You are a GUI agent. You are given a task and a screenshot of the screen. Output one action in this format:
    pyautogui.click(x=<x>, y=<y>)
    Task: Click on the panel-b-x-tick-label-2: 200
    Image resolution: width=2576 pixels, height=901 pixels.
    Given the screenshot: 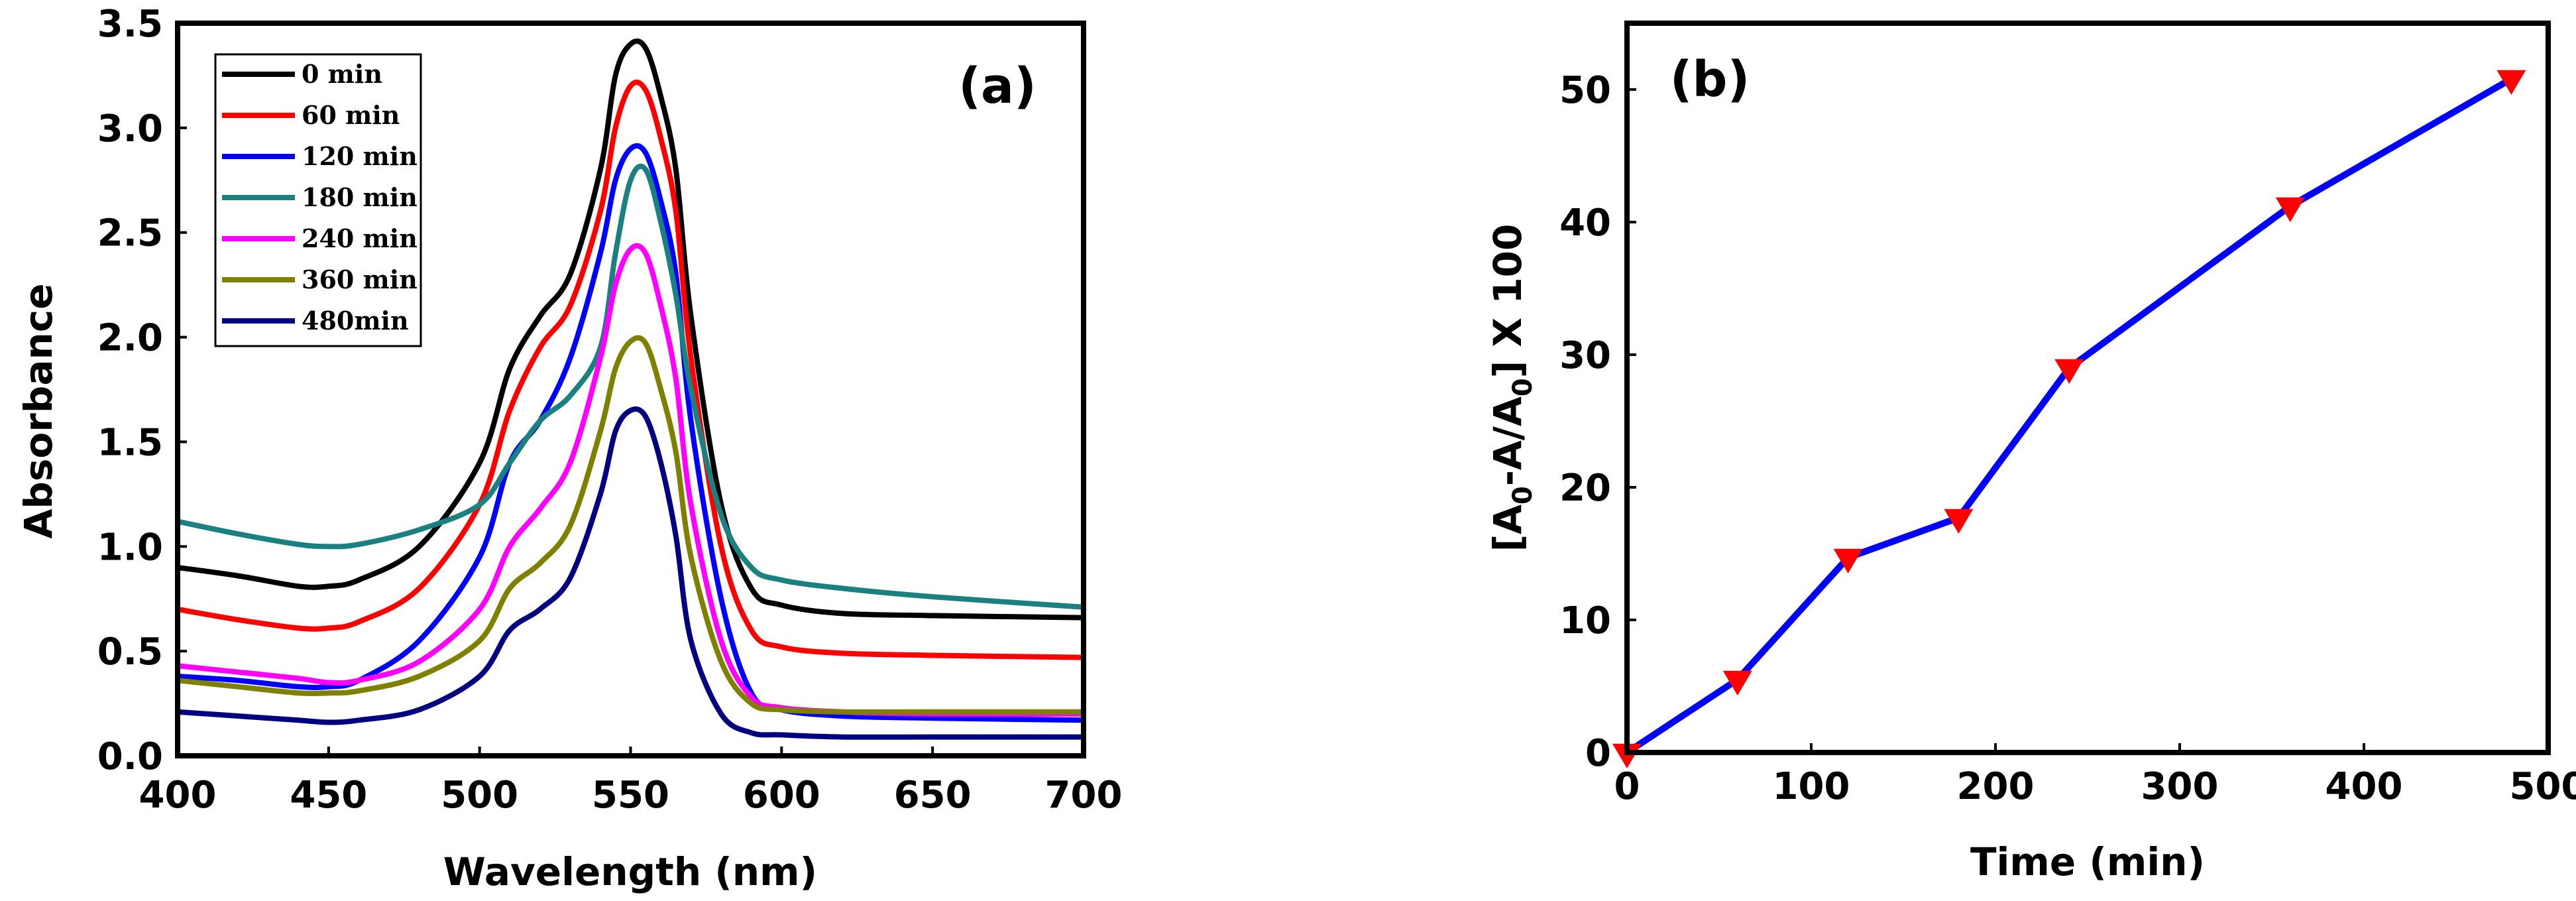 What is the action you would take?
    pyautogui.click(x=1996, y=787)
    